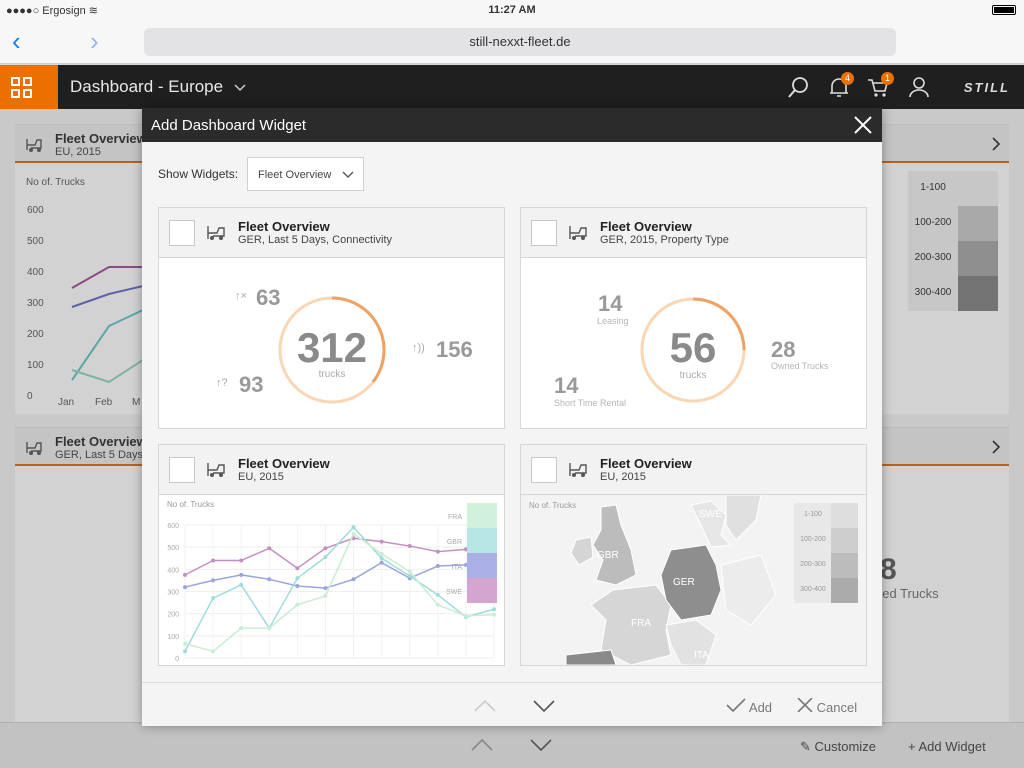 The height and width of the screenshot is (768, 1024). Describe the element at coordinates (55, 182) in the screenshot. I see `background-chart-label: No of. Trucks` at that location.